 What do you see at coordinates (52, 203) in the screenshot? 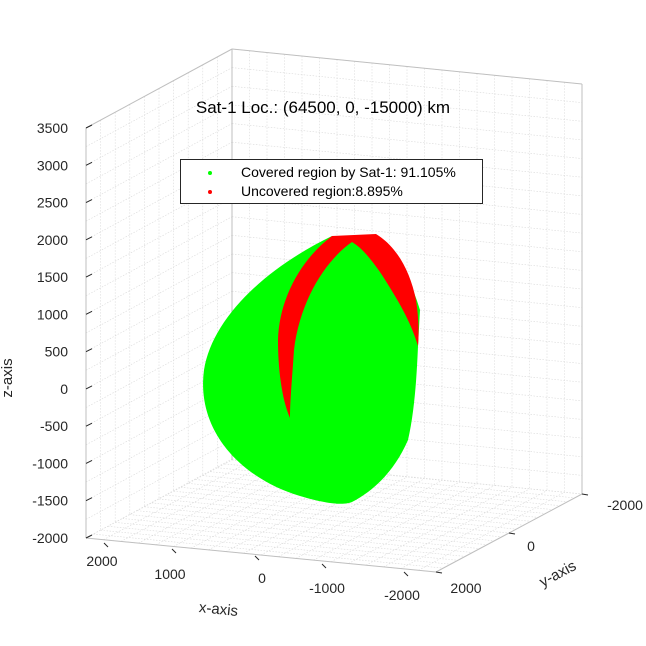
I see `z-tick-label: 2500` at bounding box center [52, 203].